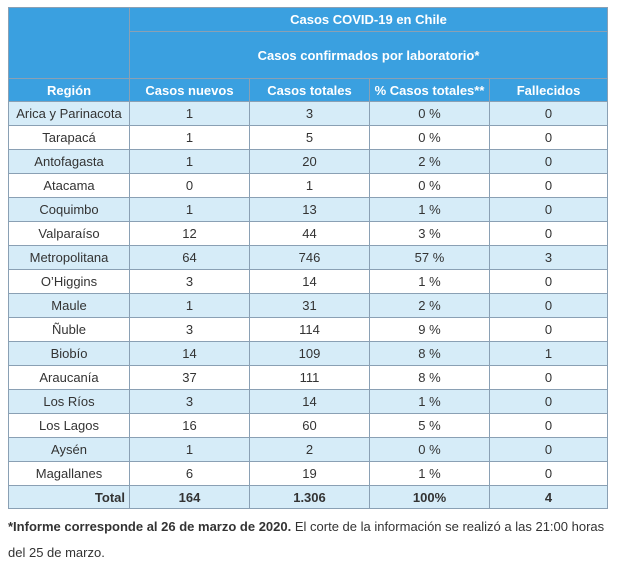 The height and width of the screenshot is (566, 623). What do you see at coordinates (69, 425) in the screenshot?
I see `region-cell: Los Lagos` at bounding box center [69, 425].